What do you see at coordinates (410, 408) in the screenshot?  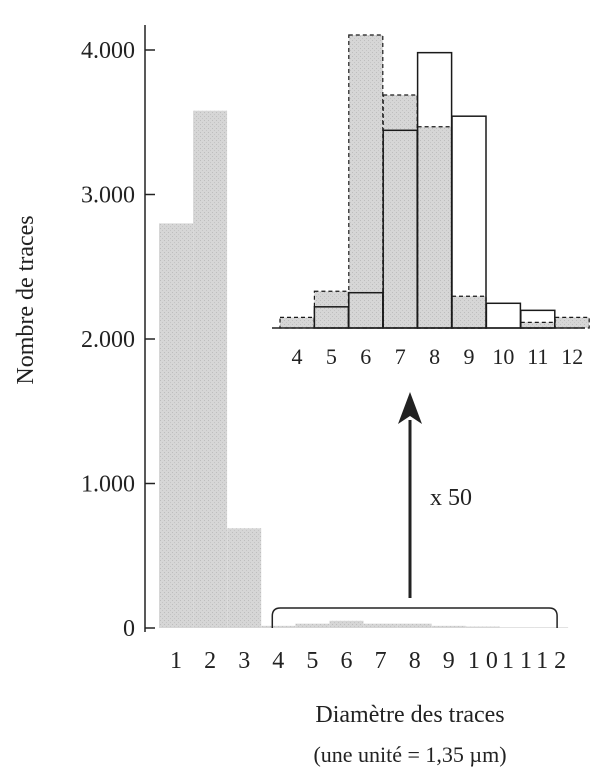 I see `magnify-arrow-head` at bounding box center [410, 408].